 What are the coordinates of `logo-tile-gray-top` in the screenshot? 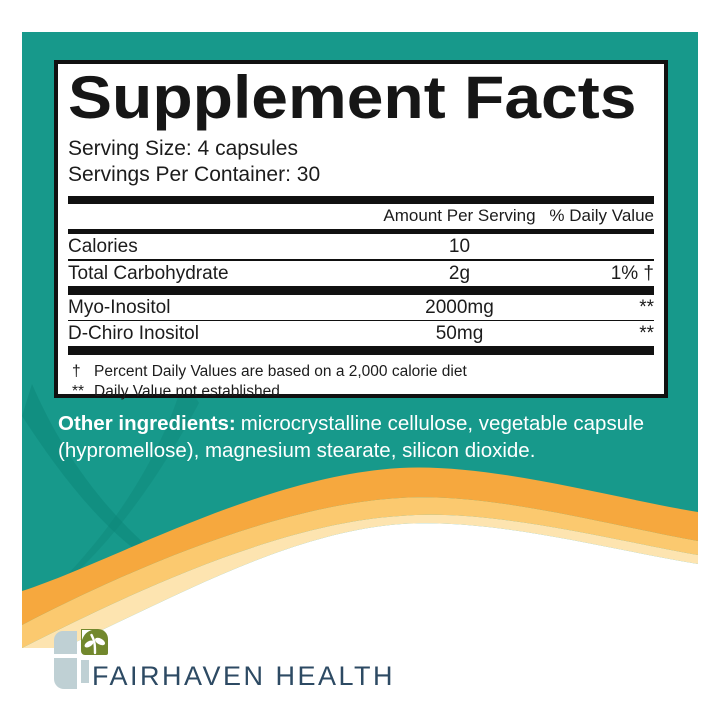 It's located at (65, 642).